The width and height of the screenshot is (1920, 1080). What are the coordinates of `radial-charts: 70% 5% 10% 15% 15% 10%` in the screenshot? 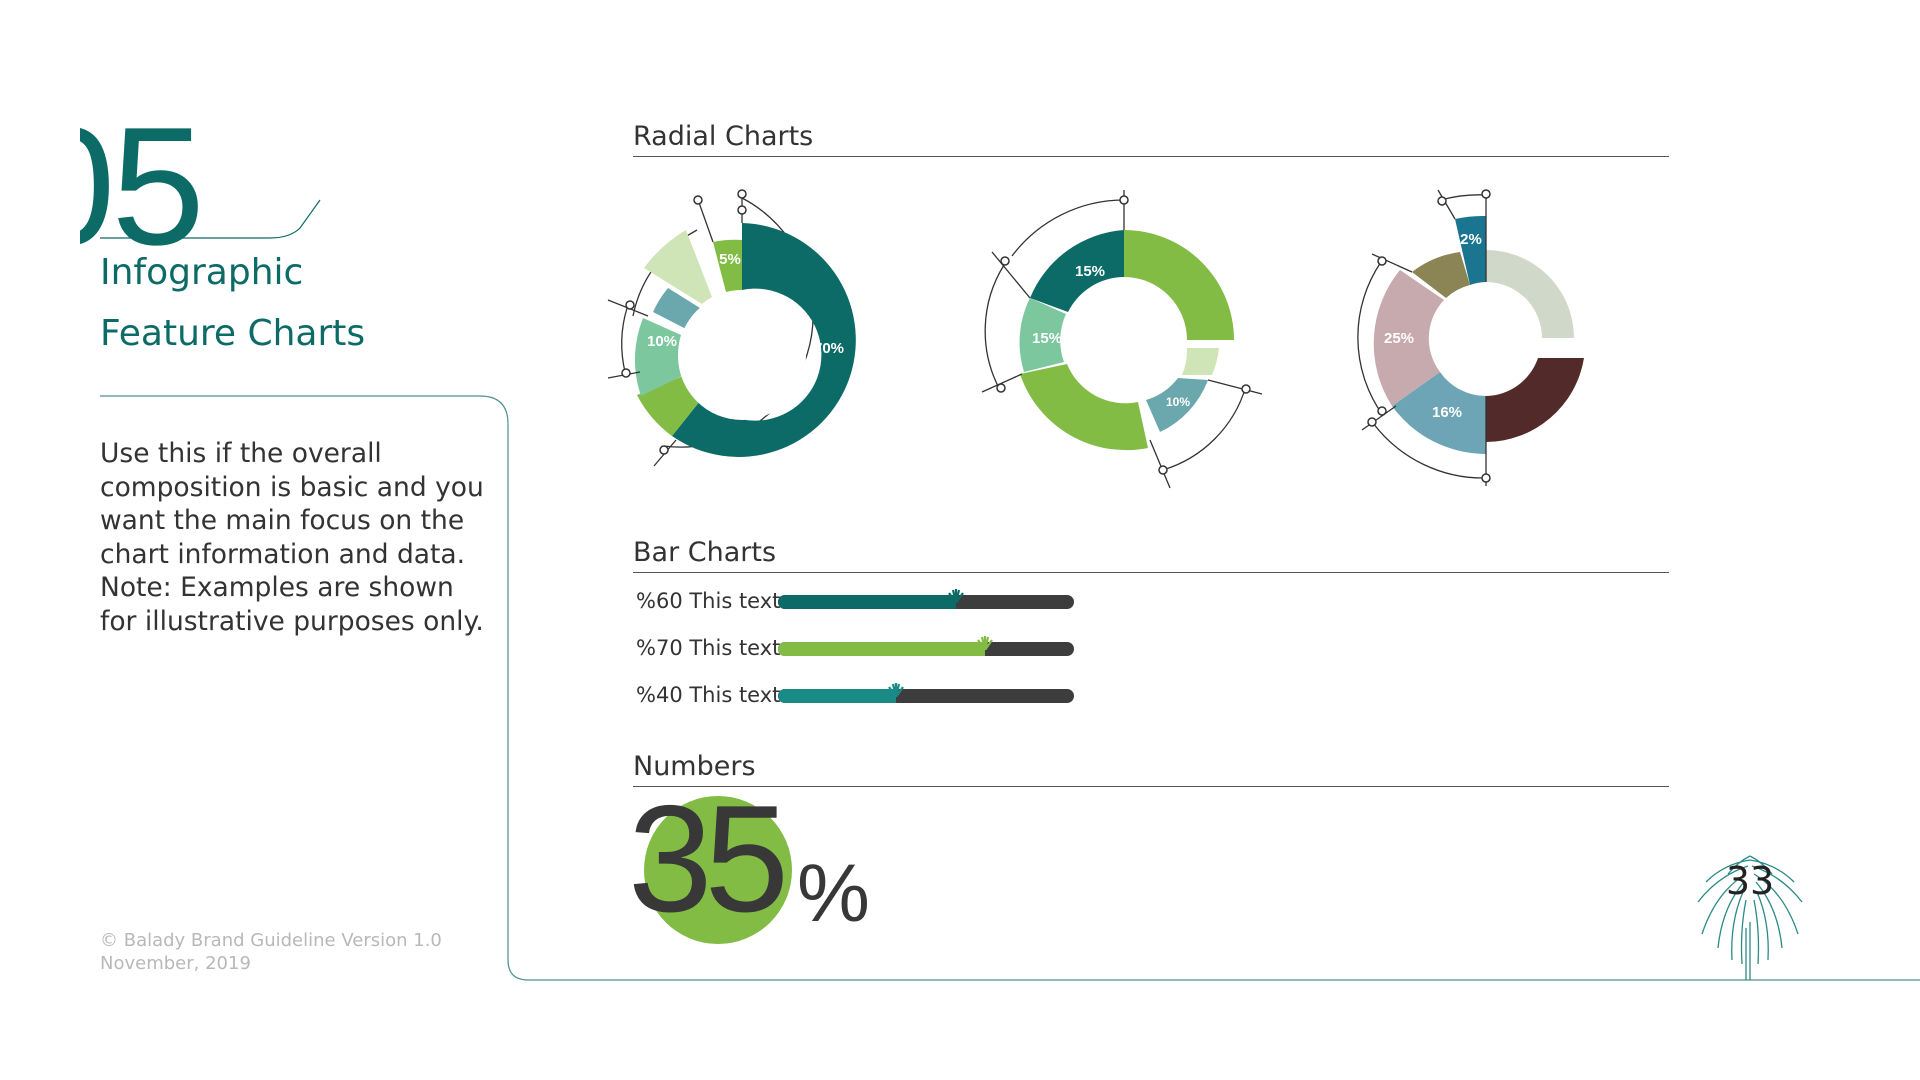 It's located at (1095, 339).